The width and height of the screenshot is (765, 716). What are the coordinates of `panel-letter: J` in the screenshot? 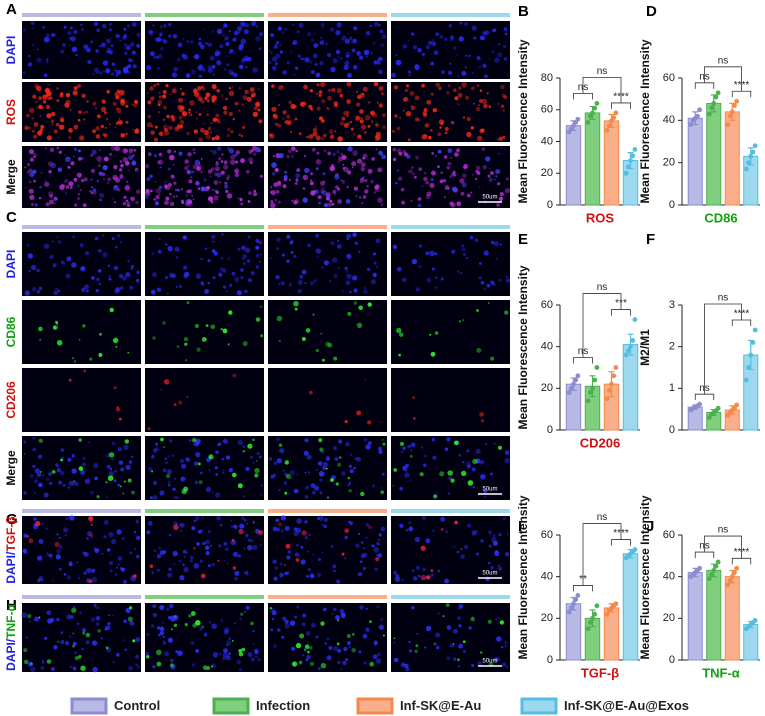 It's located at (650, 526).